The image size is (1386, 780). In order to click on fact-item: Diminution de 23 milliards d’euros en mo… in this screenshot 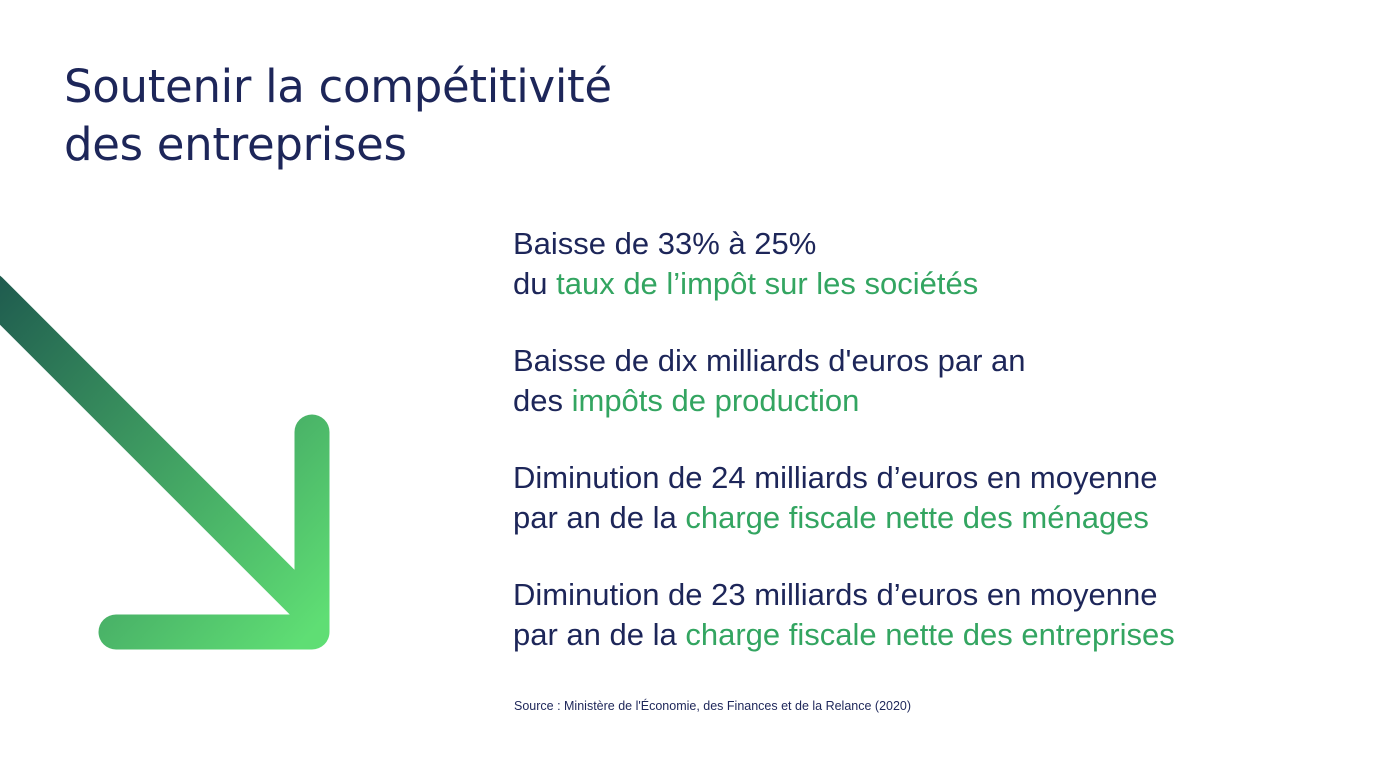, I will do `click(933, 615)`.